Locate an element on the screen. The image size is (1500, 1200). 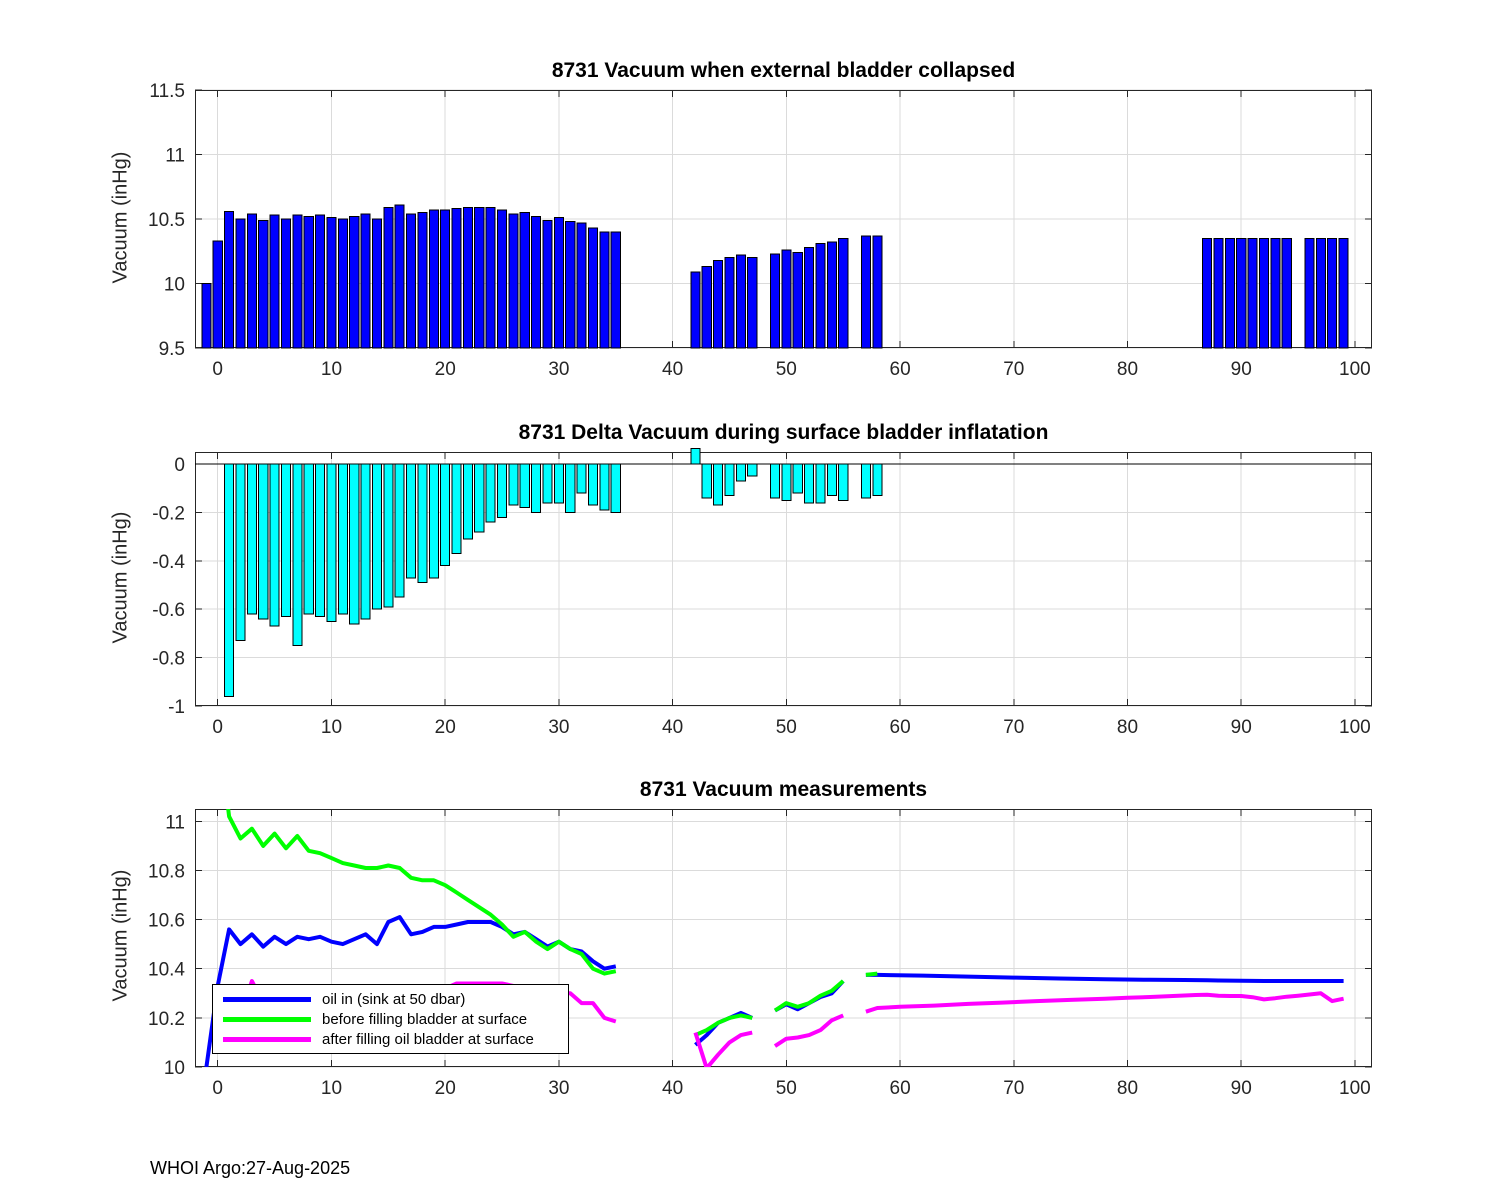
y-tick-label: 10 is located at coordinates (174, 285).